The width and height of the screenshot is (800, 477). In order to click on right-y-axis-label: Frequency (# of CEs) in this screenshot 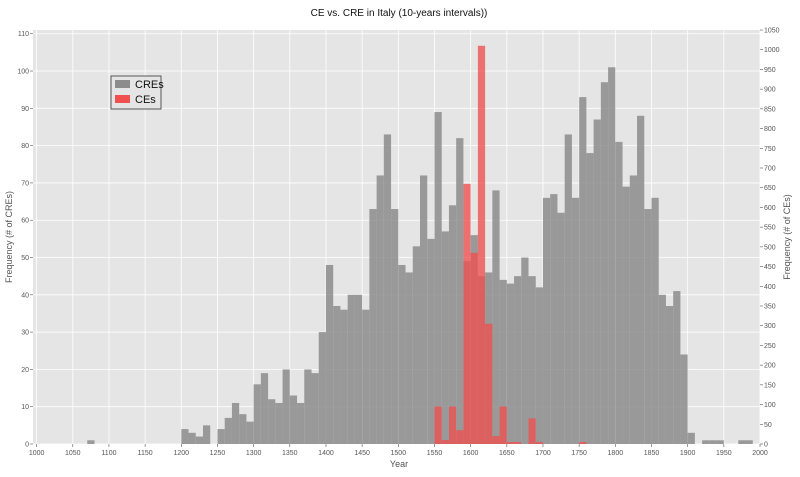, I will do `click(787, 237)`.